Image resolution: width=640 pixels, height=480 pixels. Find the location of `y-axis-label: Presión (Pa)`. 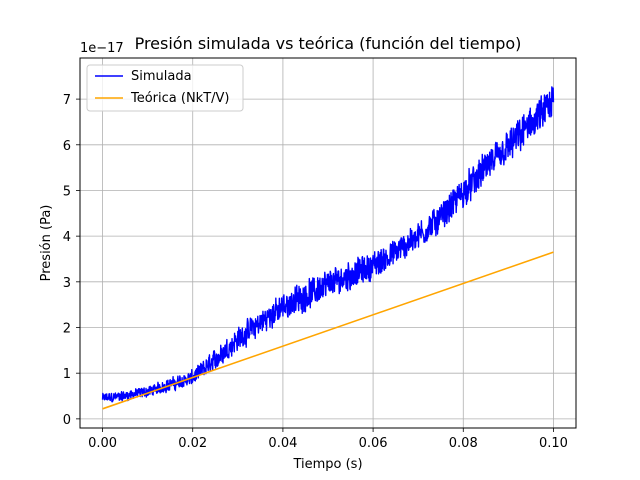

y-axis-label: Presión (Pa) is located at coordinates (46, 243).